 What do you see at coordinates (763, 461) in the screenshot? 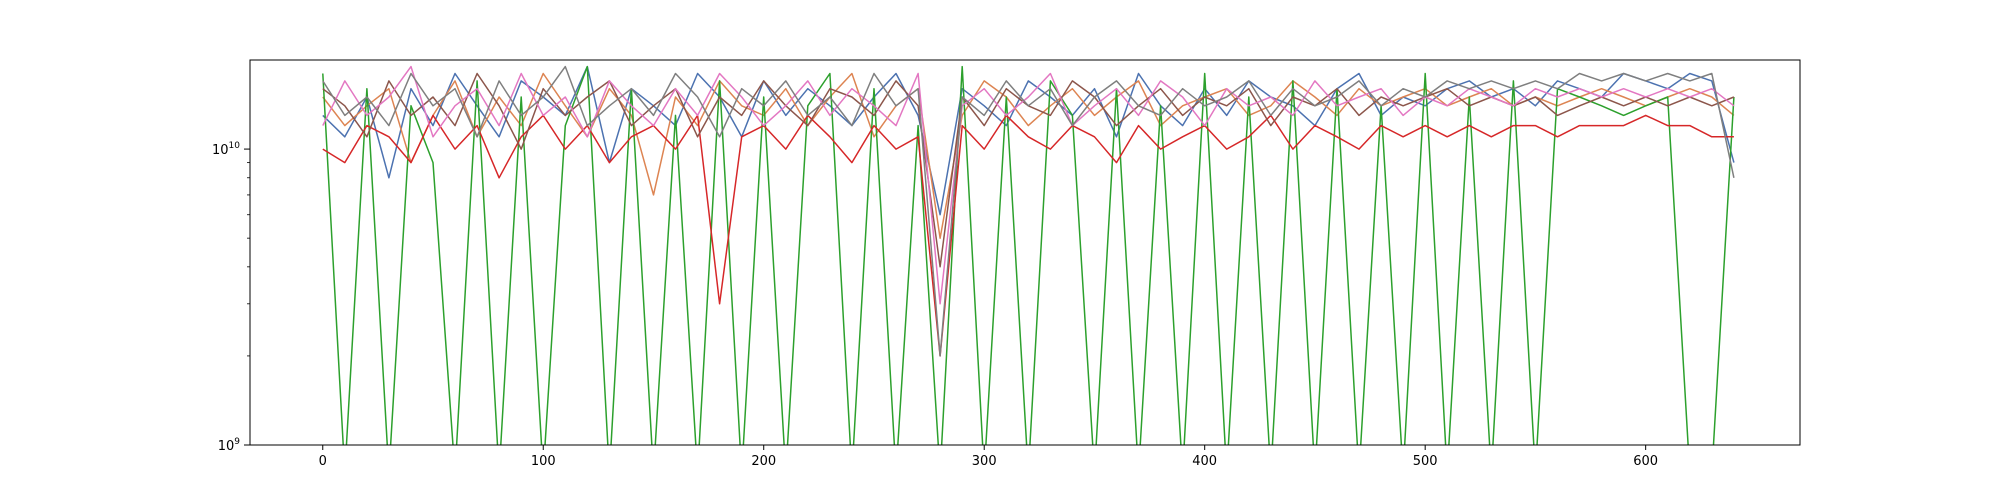
I see `x-tick-label: 200` at bounding box center [763, 461].